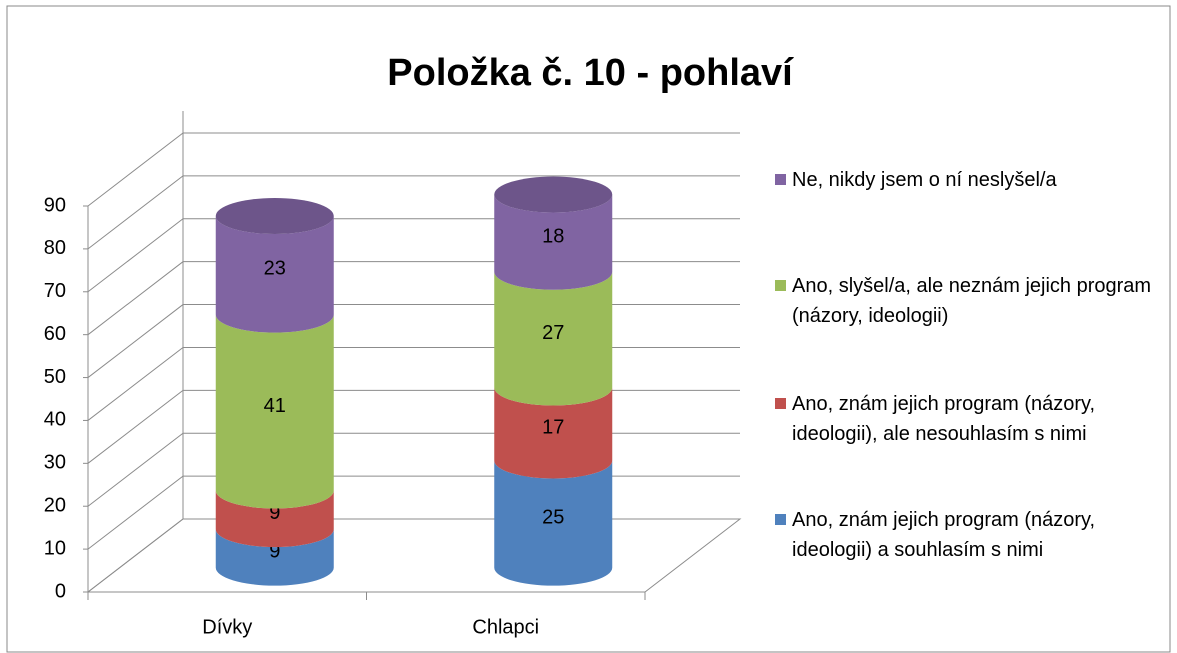 The width and height of the screenshot is (1177, 653). What do you see at coordinates (60, 591) in the screenshot?
I see `y-tick-label: 0` at bounding box center [60, 591].